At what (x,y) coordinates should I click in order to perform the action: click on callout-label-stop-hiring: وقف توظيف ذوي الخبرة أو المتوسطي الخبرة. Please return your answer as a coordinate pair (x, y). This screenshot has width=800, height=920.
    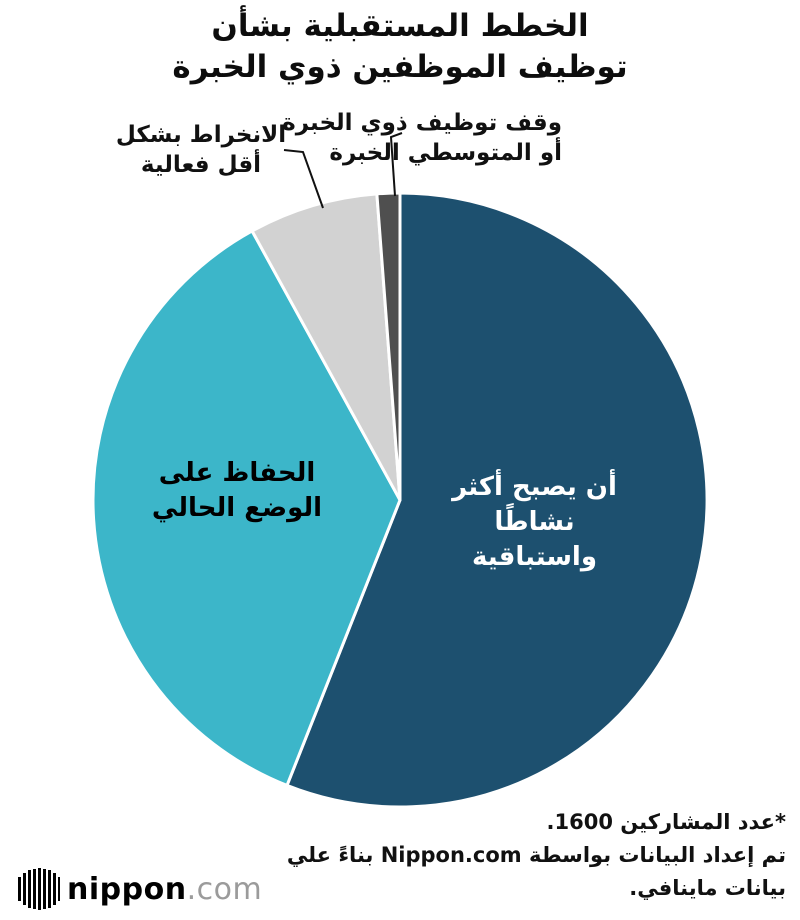
    Looking at the image, I should click on (422, 138).